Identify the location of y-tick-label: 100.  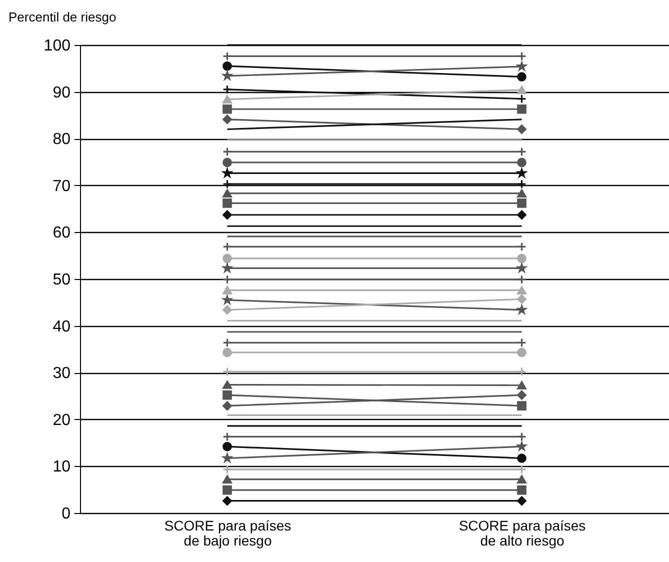
(57, 46).